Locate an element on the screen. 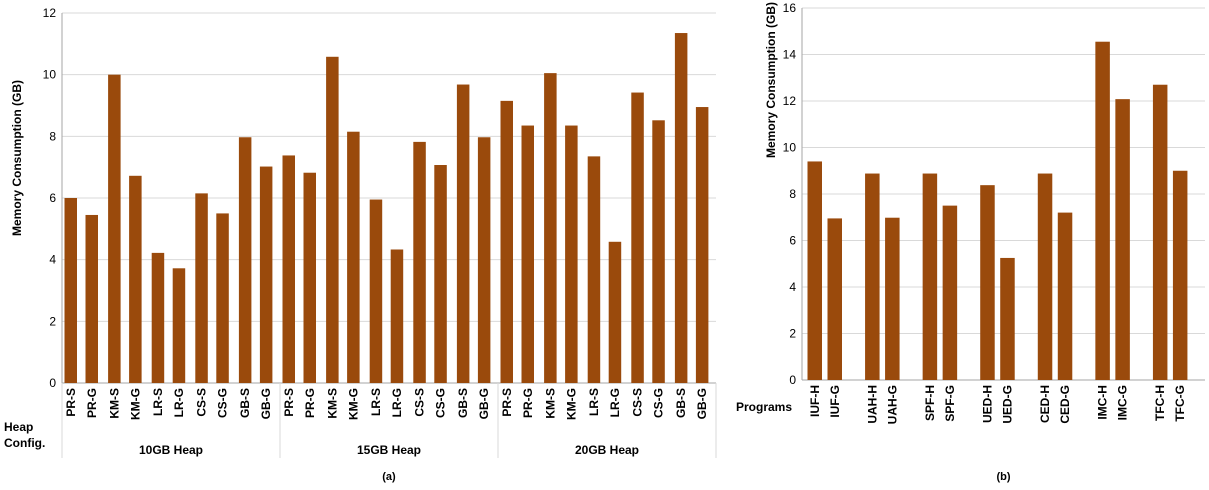 Image resolution: width=1209 pixels, height=490 pixels. x-tick-label: SPF-G is located at coordinates (950, 403).